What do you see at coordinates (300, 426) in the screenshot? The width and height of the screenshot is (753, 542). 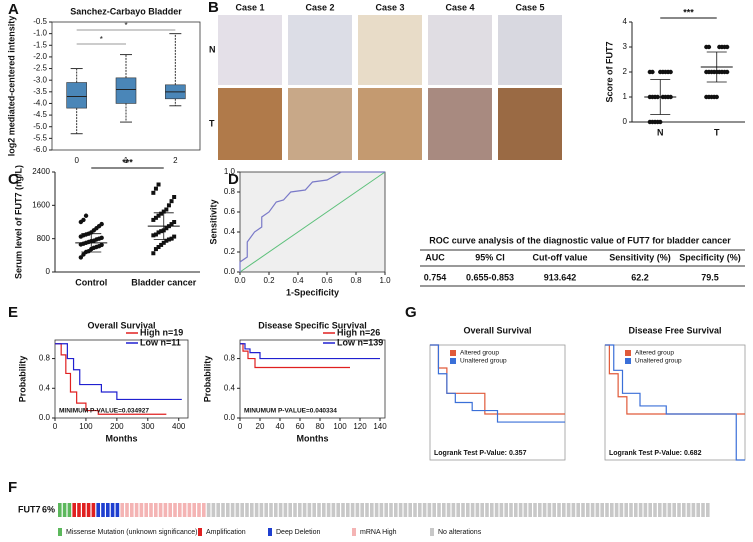 I see `x-tick-label: 60` at bounding box center [300, 426].